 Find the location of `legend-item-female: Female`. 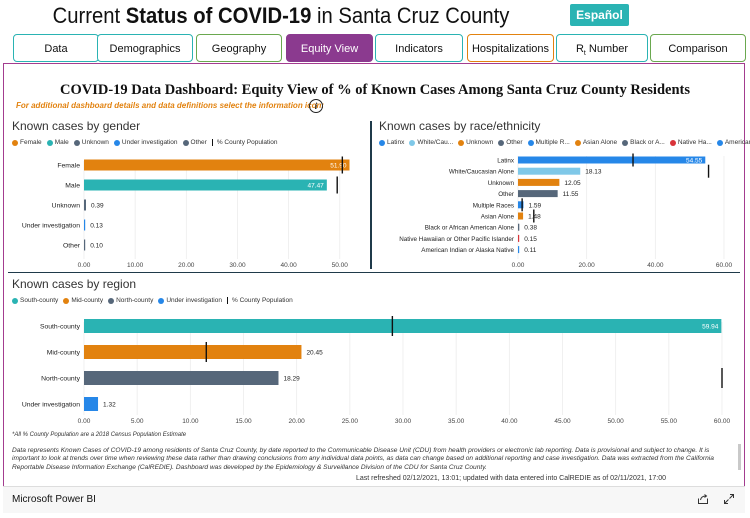

legend-item-female: Female is located at coordinates (27, 142).